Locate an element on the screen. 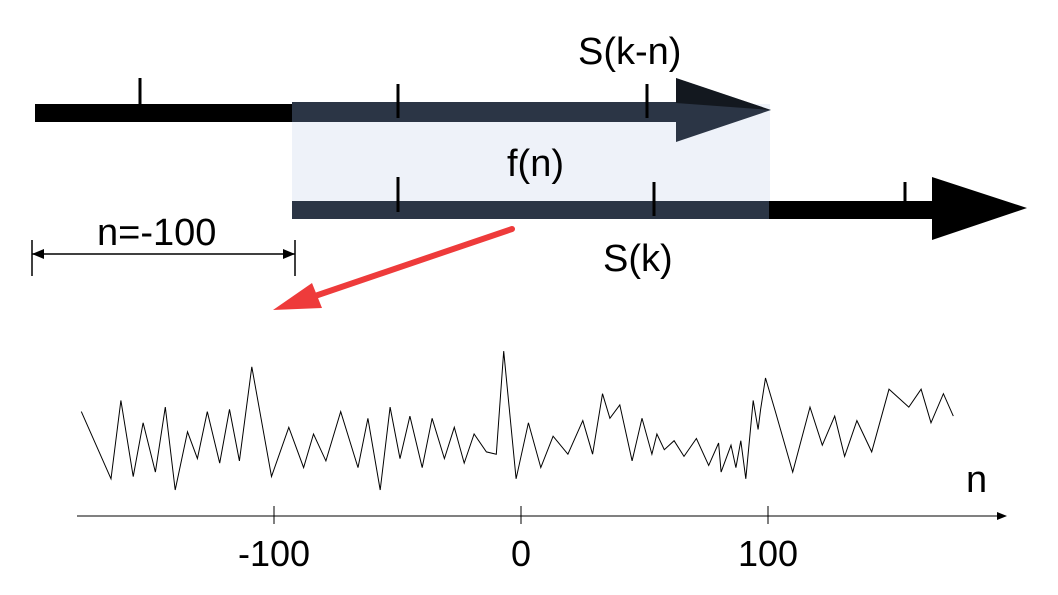 The height and width of the screenshot is (595, 1058). signal-ticks is located at coordinates (651, 196).